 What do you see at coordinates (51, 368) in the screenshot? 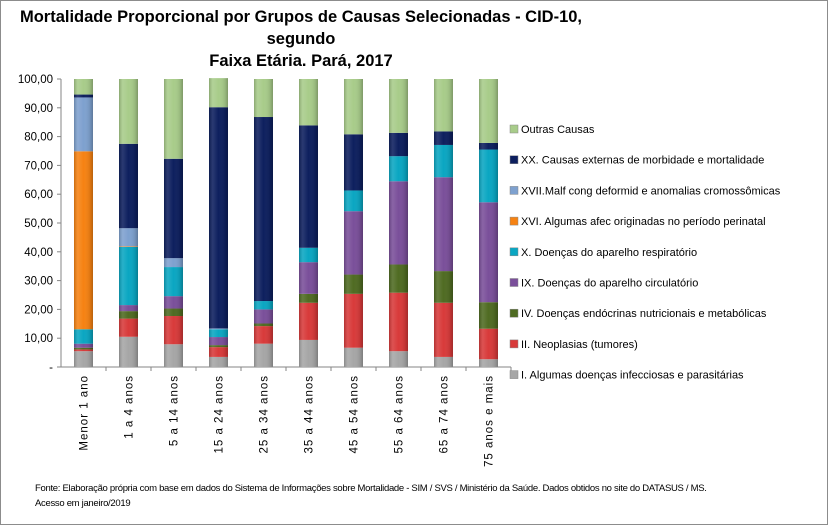
I see `y-tick-label: -` at bounding box center [51, 368].